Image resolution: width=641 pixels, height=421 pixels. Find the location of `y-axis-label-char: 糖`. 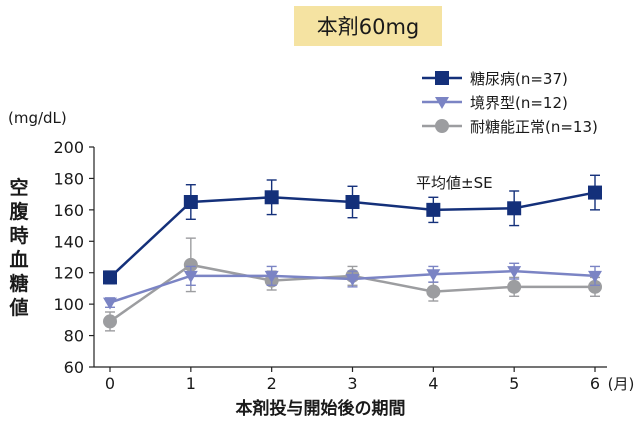

y-axis-label-char: 糖 is located at coordinates (19, 284).